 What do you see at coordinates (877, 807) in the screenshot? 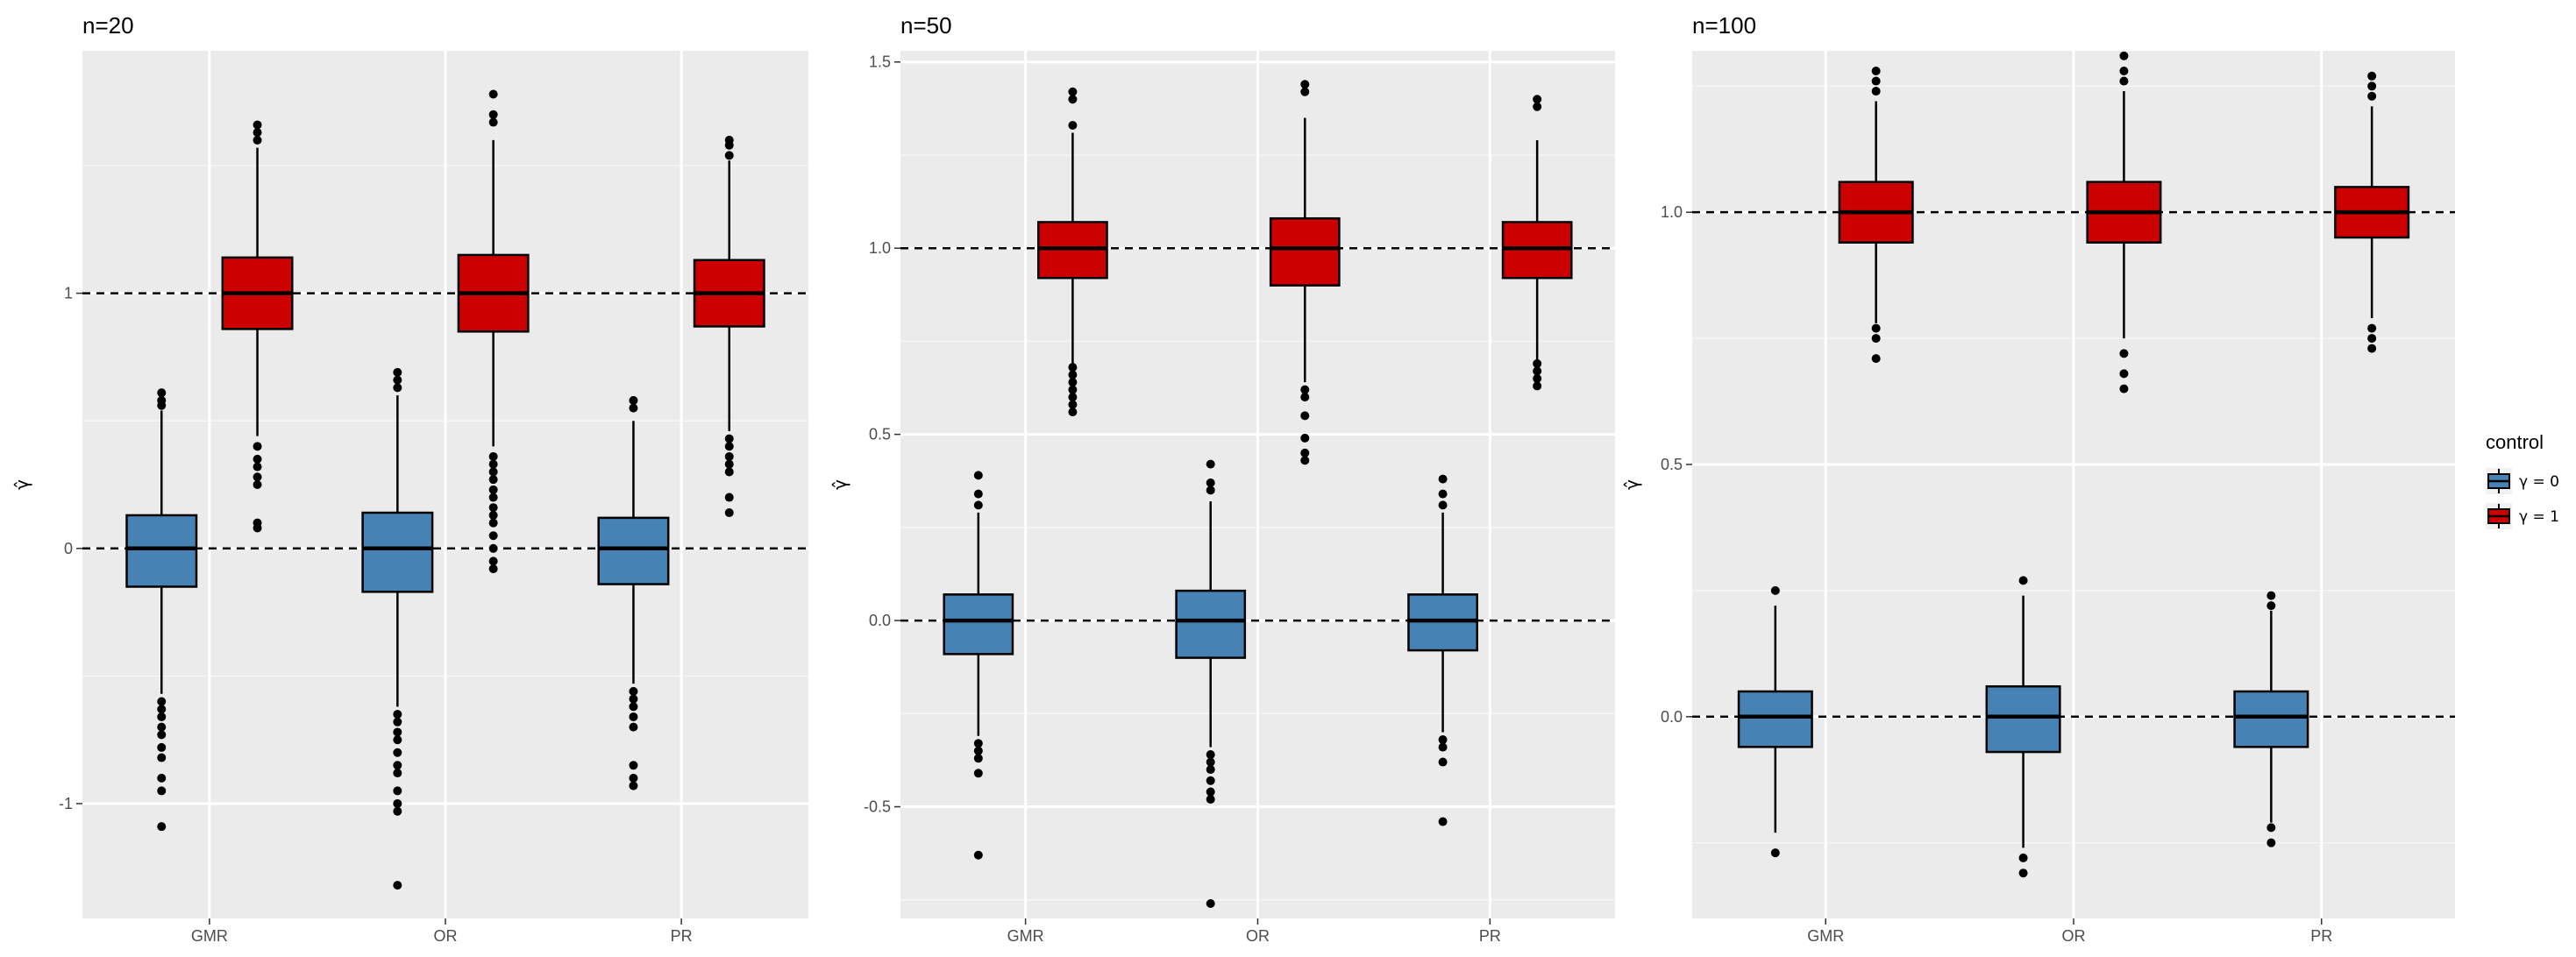
I see `y-tick-label: -0.5` at bounding box center [877, 807].